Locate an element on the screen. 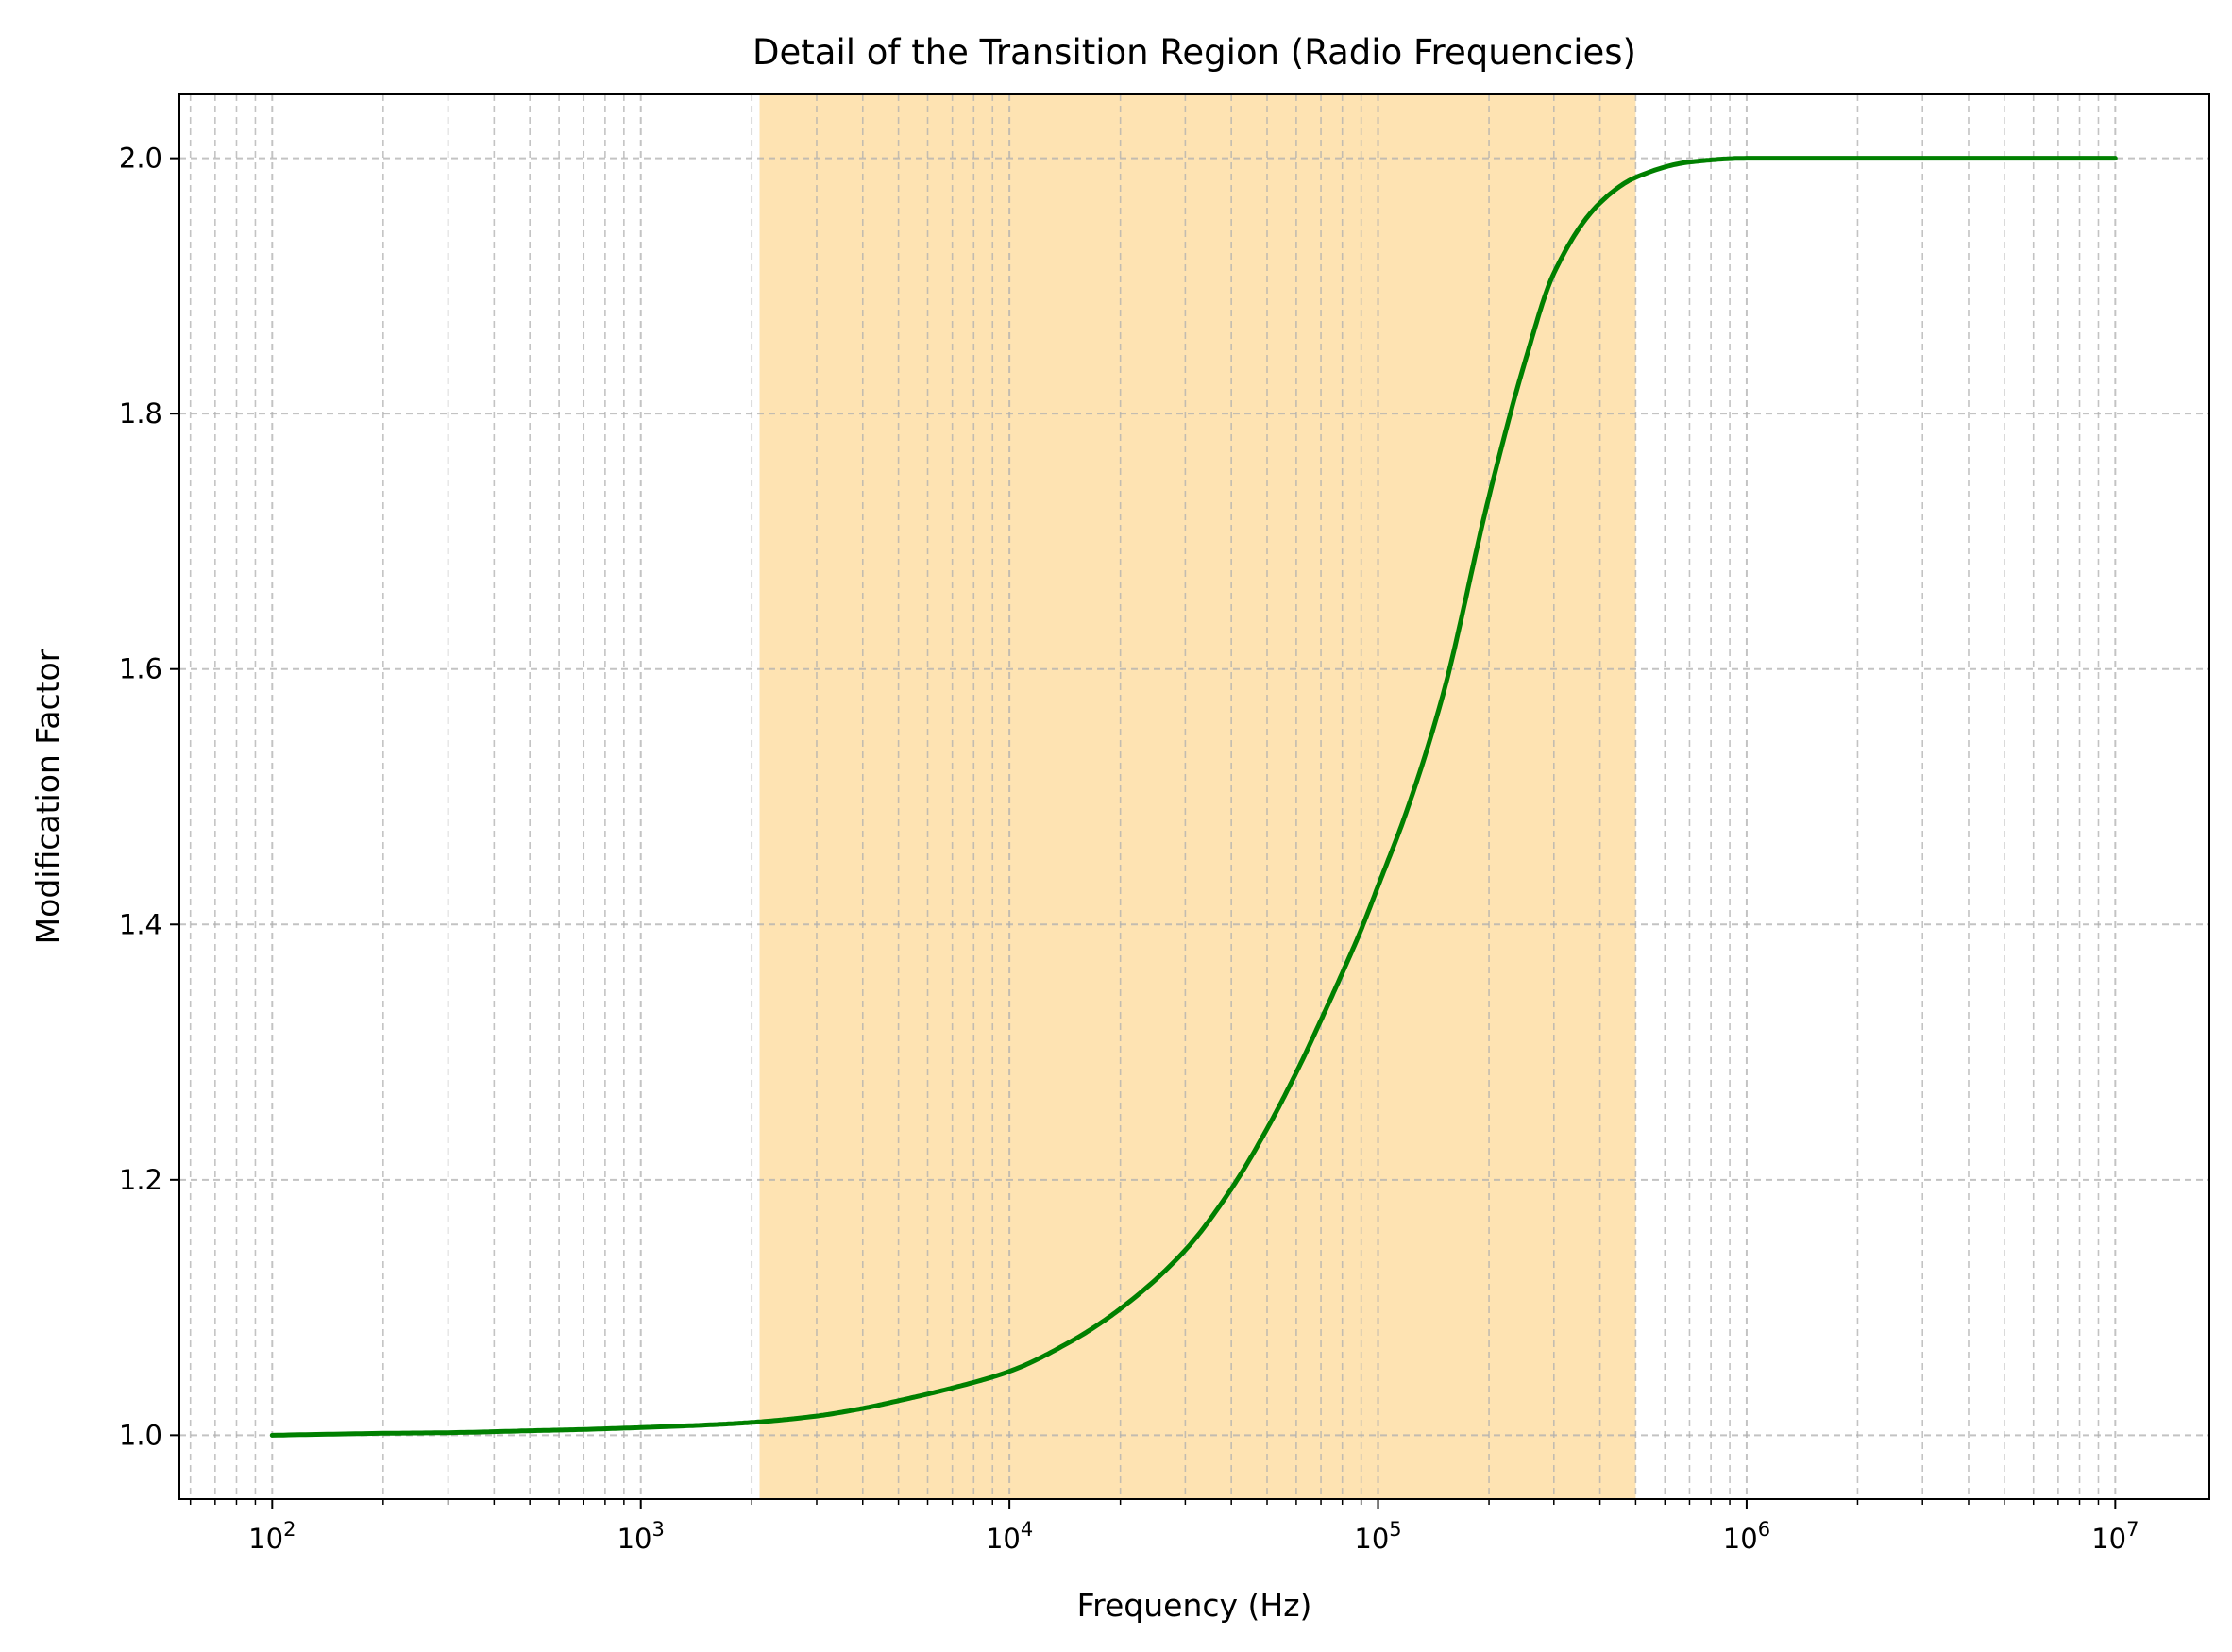 This screenshot has width=2232, height=1652. x-tick-label: 10⁵ is located at coordinates (1377, 1537).